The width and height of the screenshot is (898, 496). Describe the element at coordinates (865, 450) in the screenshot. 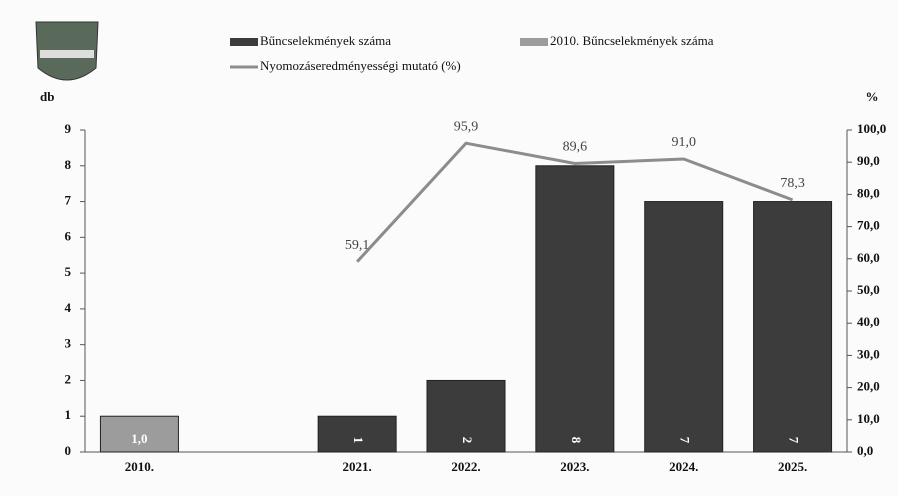

I see `y2-tick-label: 0,0` at that location.